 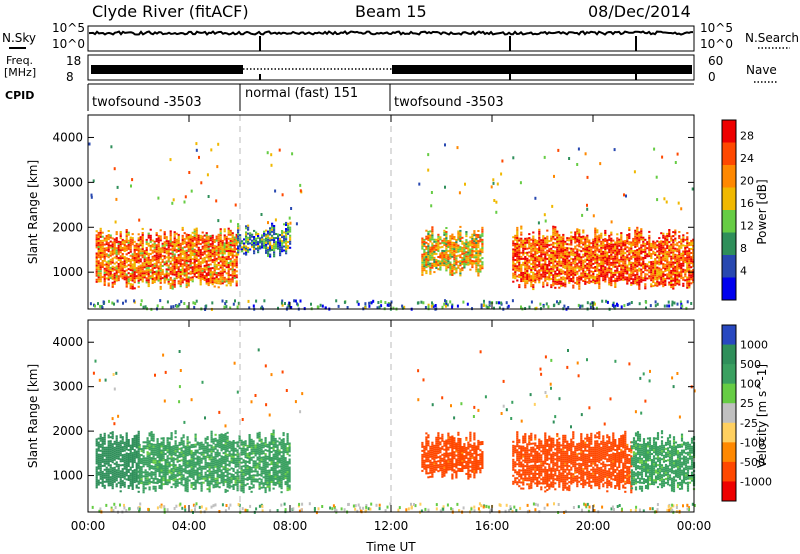 What do you see at coordinates (729, 154) in the screenshot?
I see `colorbar-block` at bounding box center [729, 154].